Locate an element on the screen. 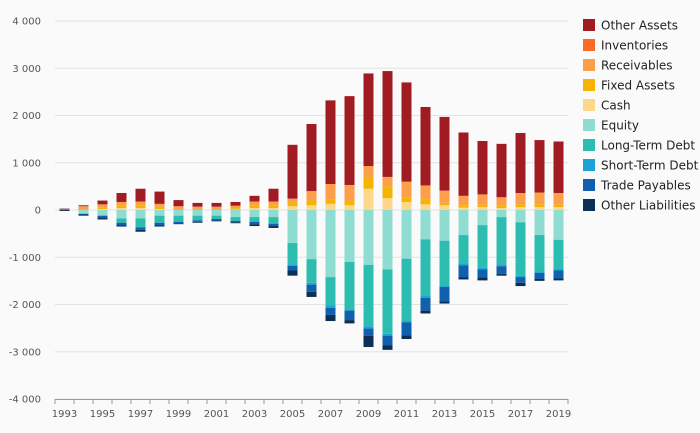 The height and width of the screenshot is (433, 700). legend-item: Short-Term Debt is located at coordinates (641, 166).